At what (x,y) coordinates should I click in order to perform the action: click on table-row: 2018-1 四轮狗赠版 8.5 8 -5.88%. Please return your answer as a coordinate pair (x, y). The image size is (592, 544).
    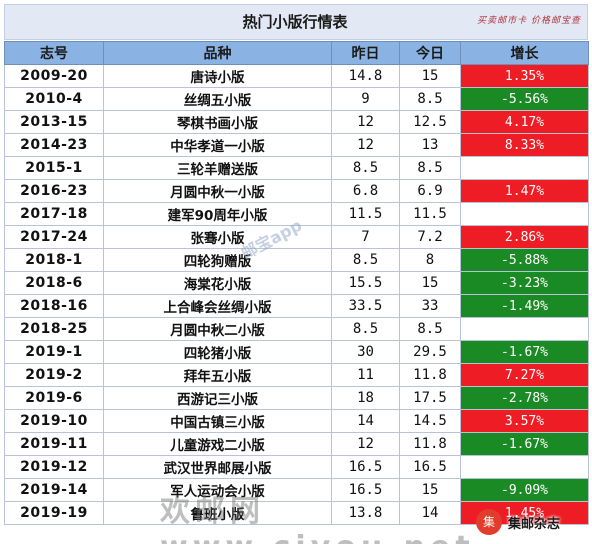
    Looking at the image, I should click on (296, 260).